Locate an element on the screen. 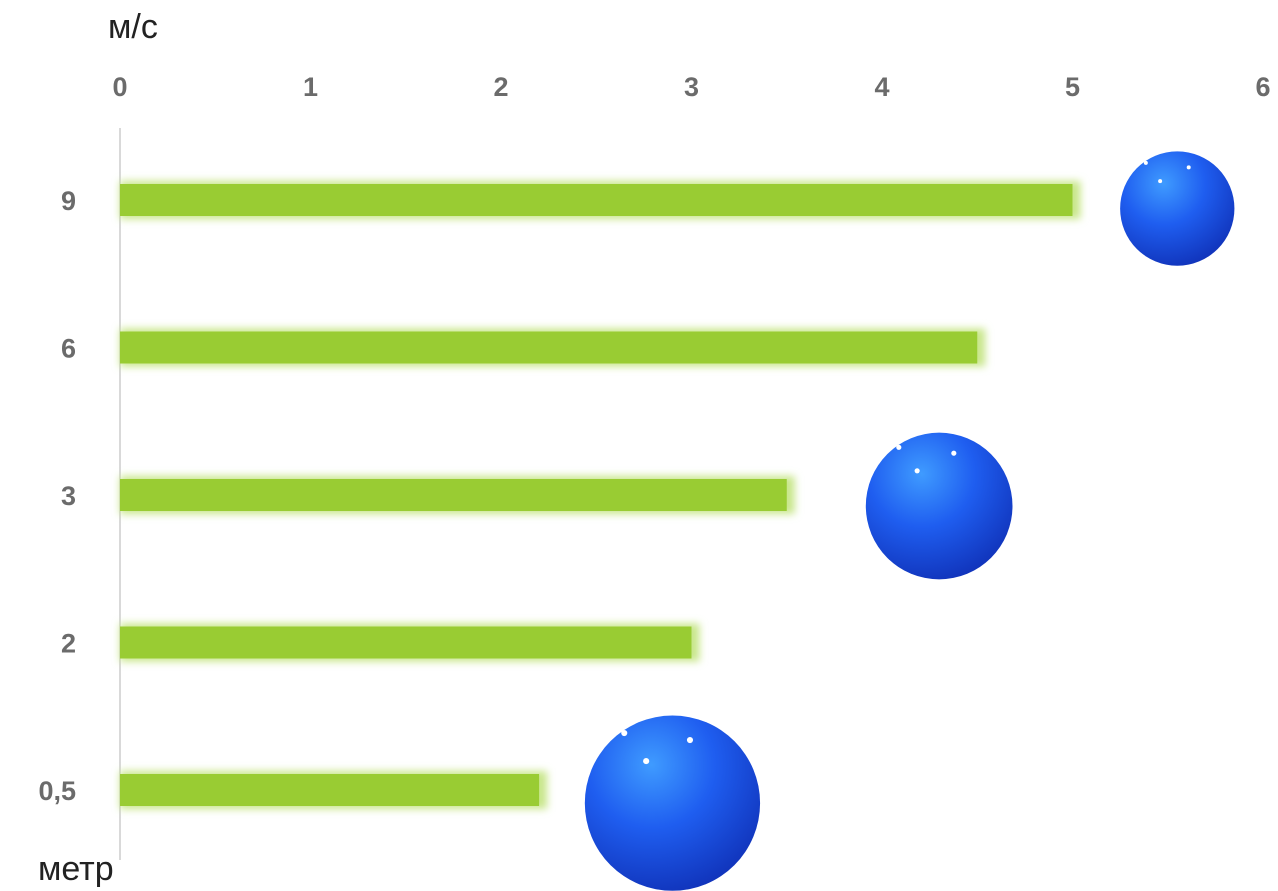 Image resolution: width=1278 pixels, height=891 pixels. x-tick-label: 0 is located at coordinates (119, 87).